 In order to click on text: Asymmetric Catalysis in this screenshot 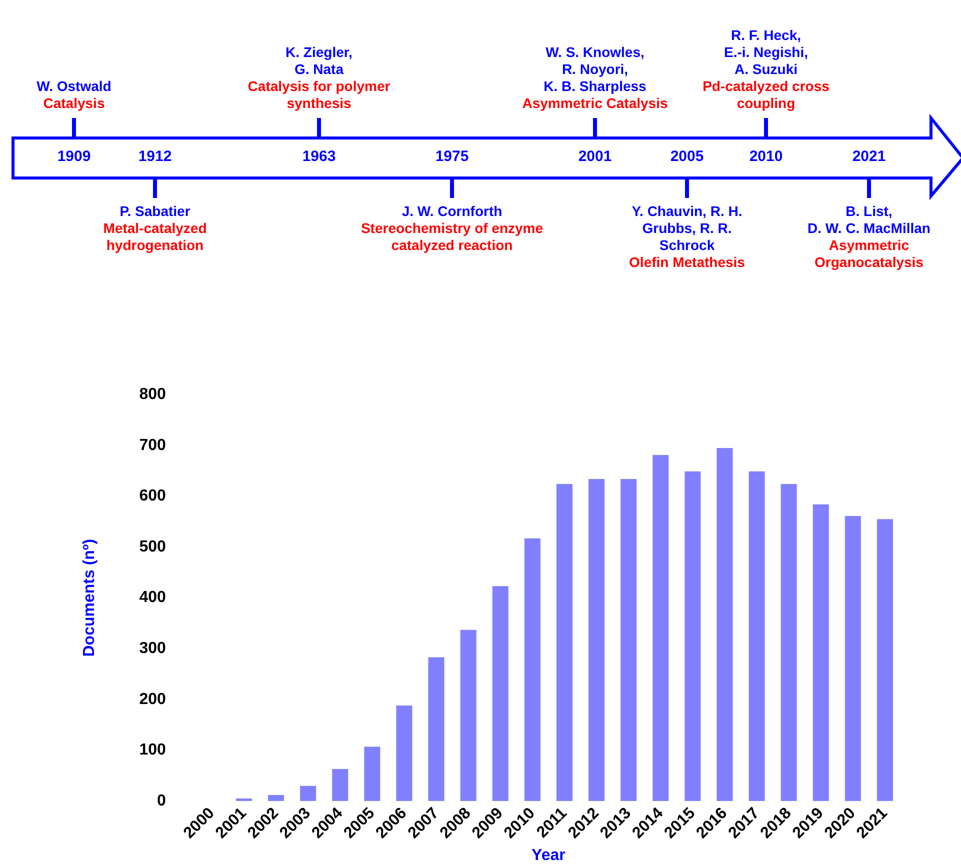, I will do `click(595, 103)`.